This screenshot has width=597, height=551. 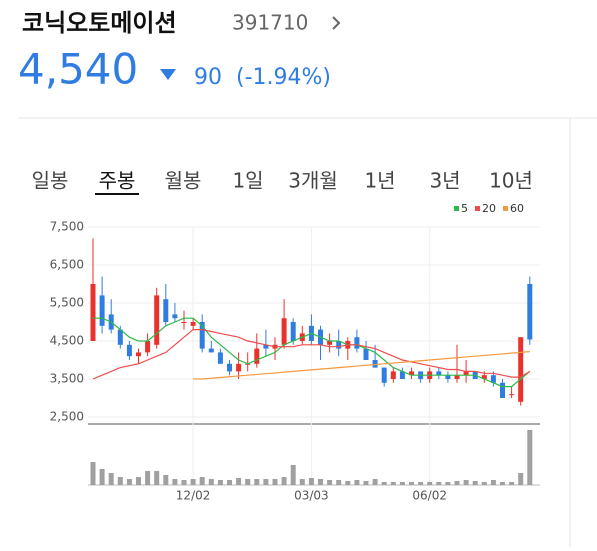 I want to click on tab: 3개월, so click(x=313, y=181).